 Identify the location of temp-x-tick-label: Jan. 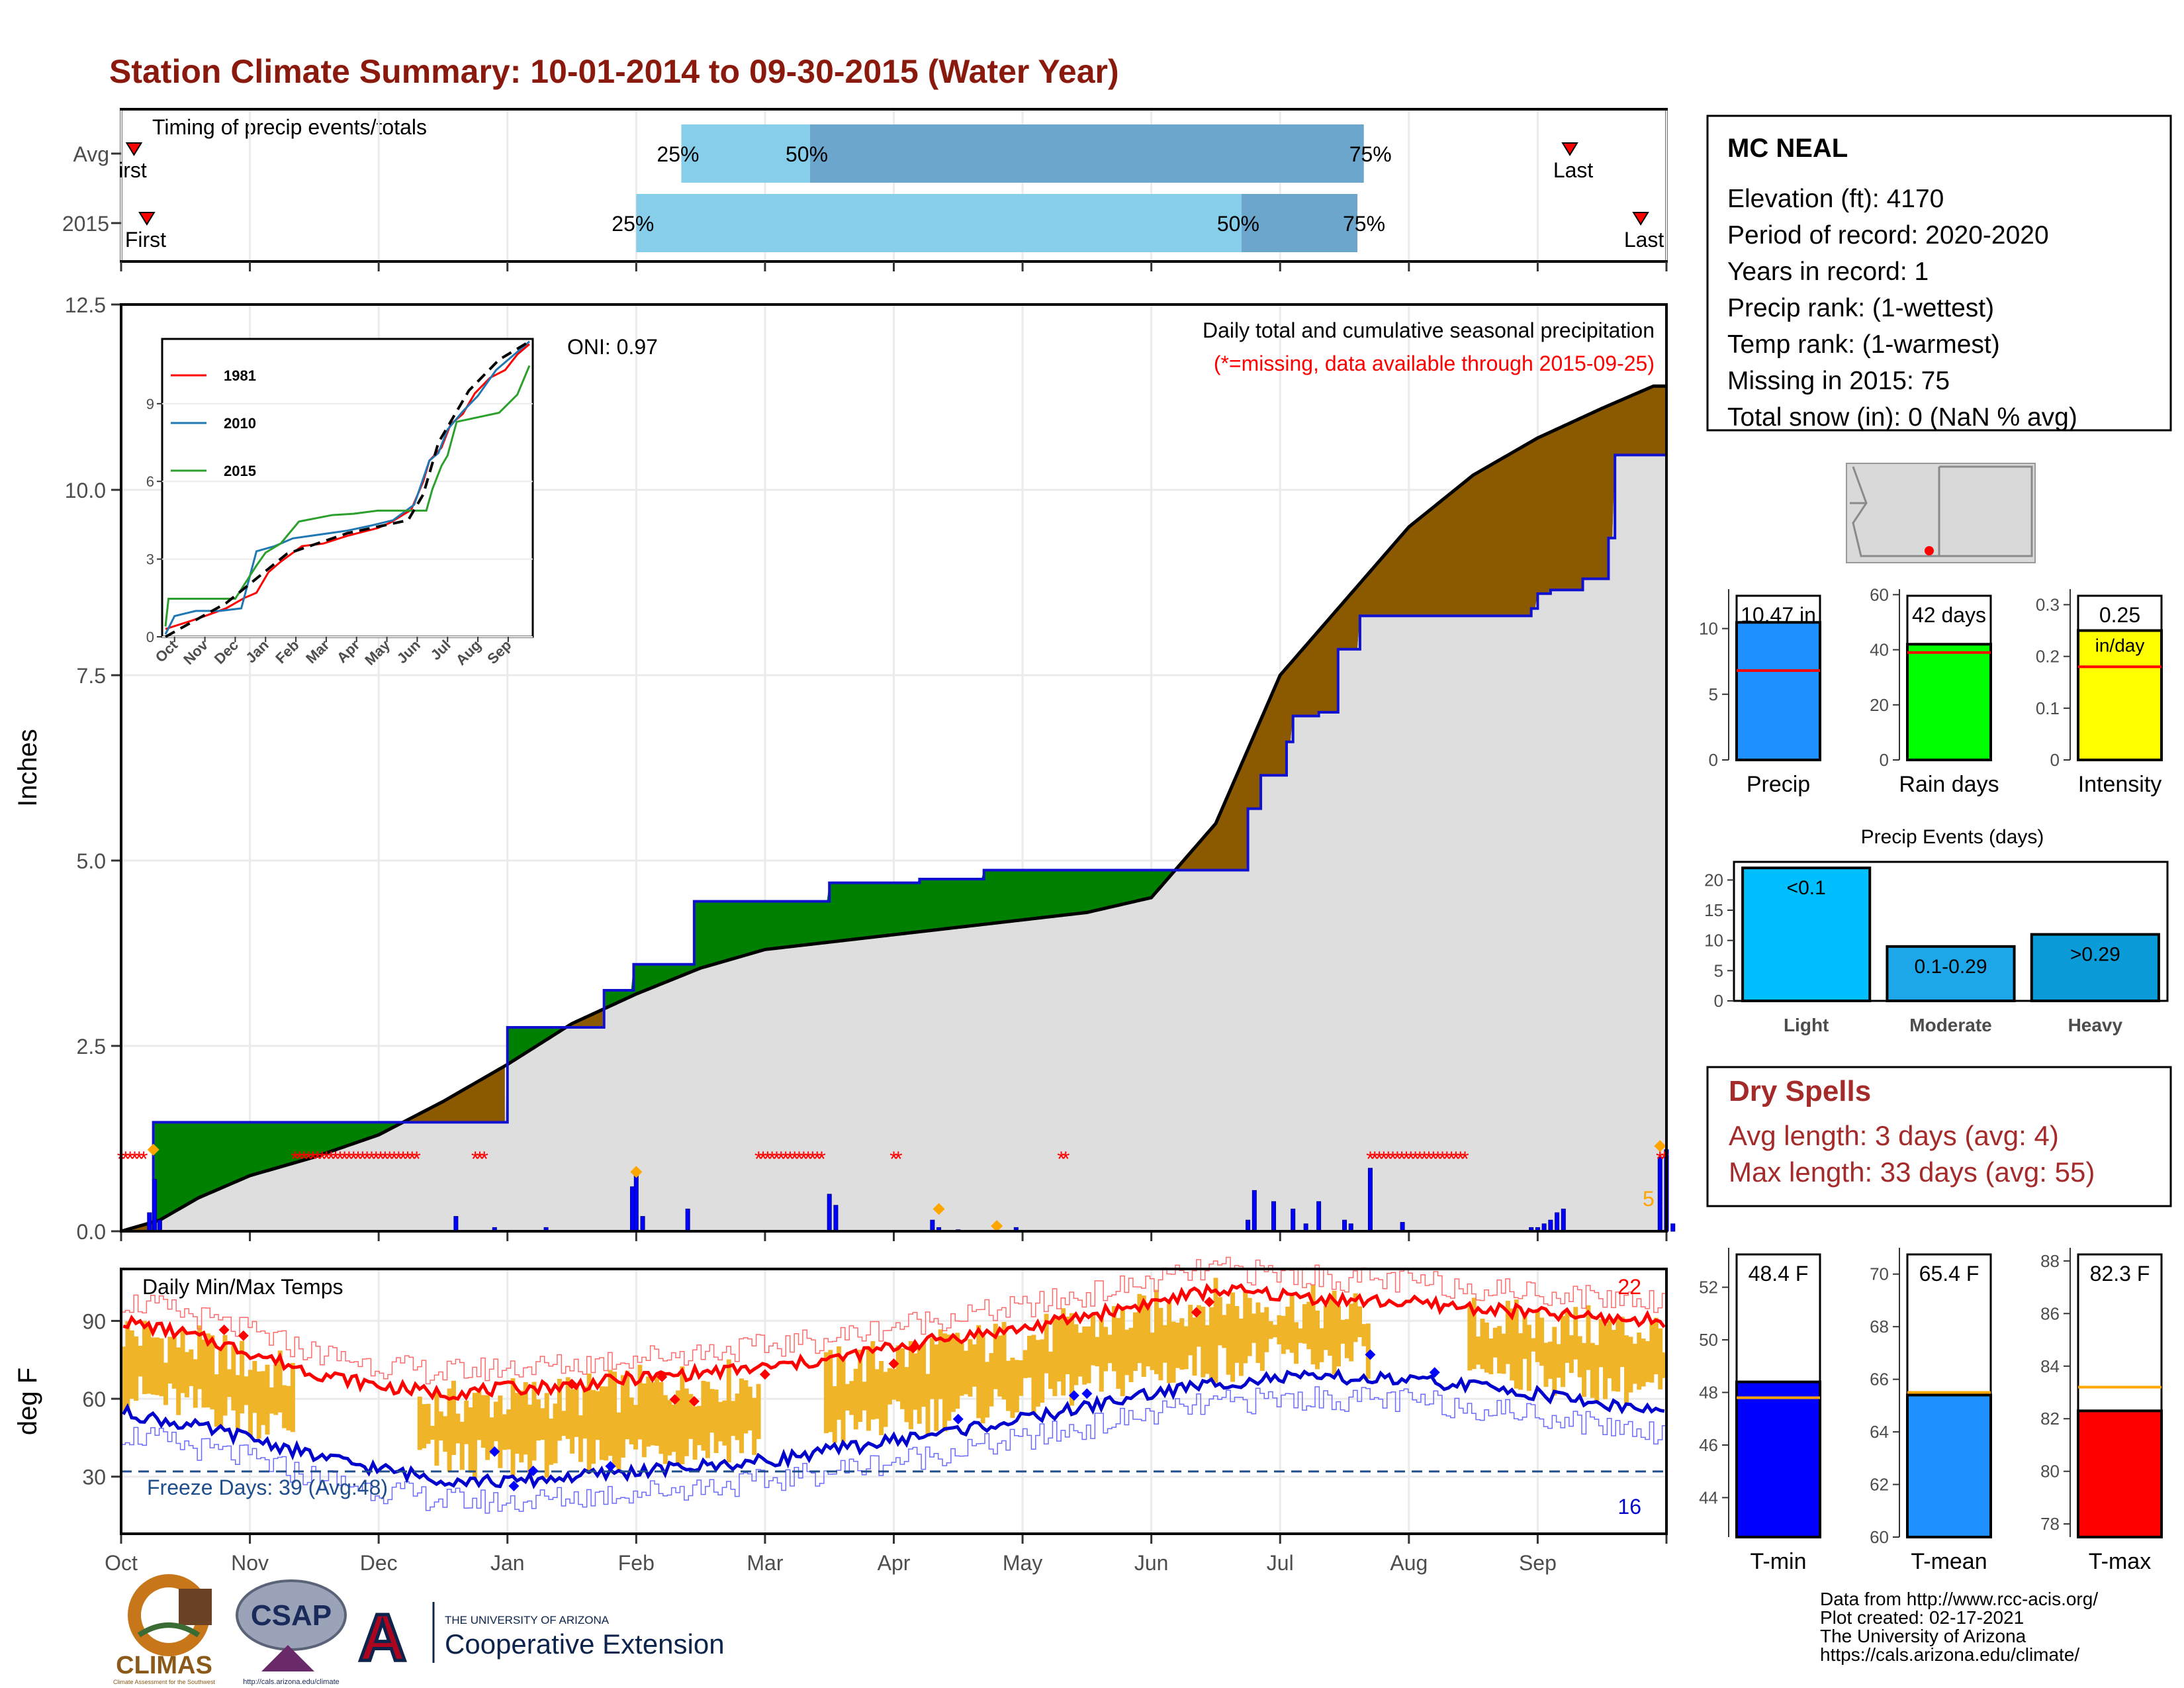
(508, 1563).